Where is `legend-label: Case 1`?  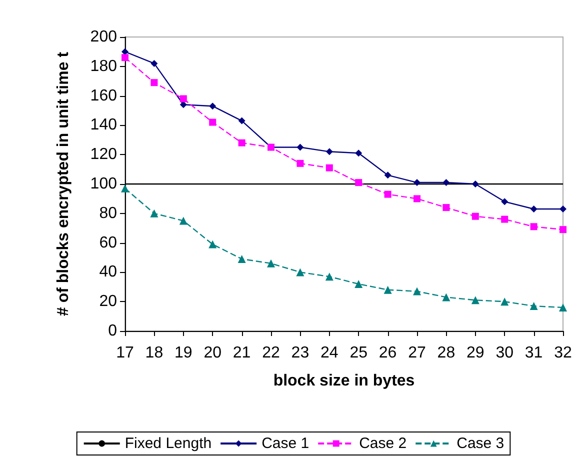
legend-label: Case 1 is located at coordinates (286, 443).